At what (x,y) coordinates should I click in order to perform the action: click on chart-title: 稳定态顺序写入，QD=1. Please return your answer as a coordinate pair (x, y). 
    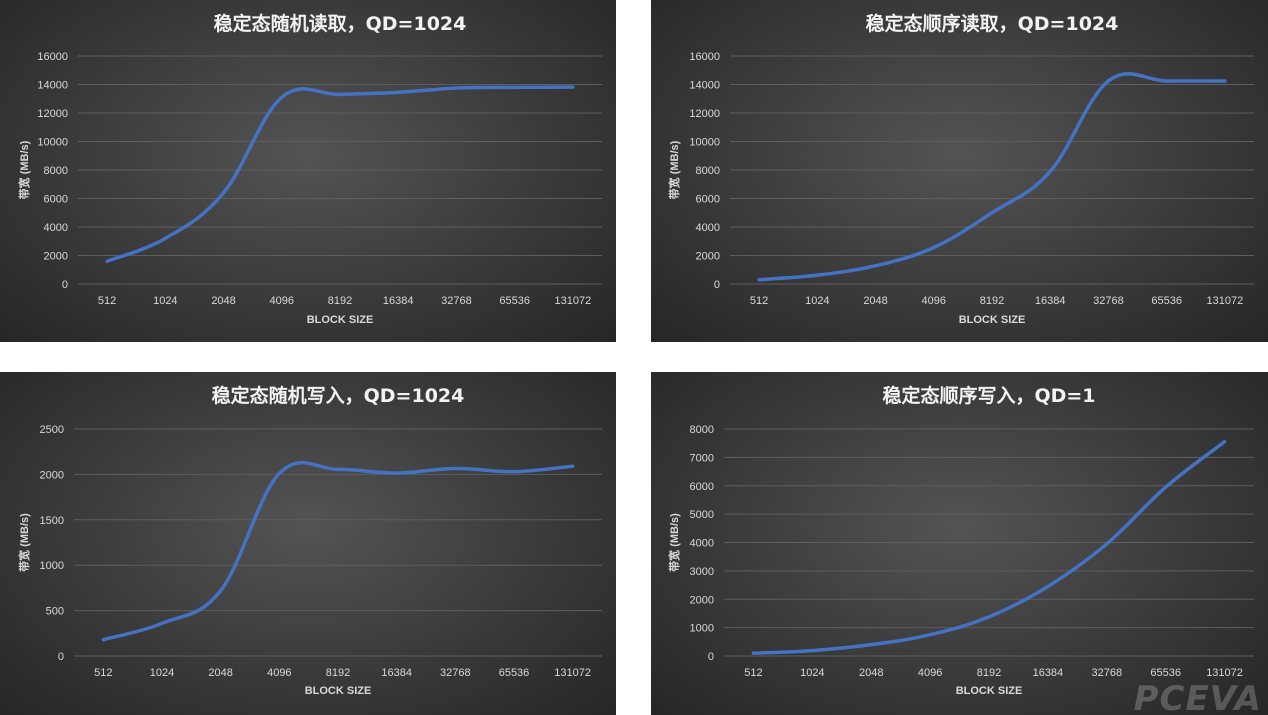
    Looking at the image, I should click on (988, 395).